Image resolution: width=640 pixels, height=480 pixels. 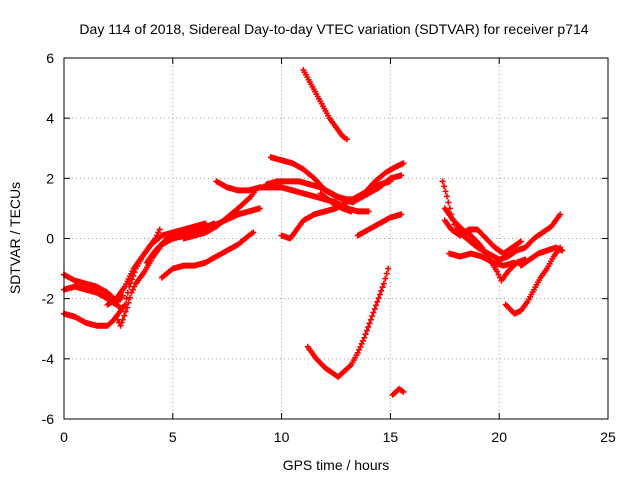 What do you see at coordinates (50, 178) in the screenshot?
I see `y-tick-label: 2` at bounding box center [50, 178].